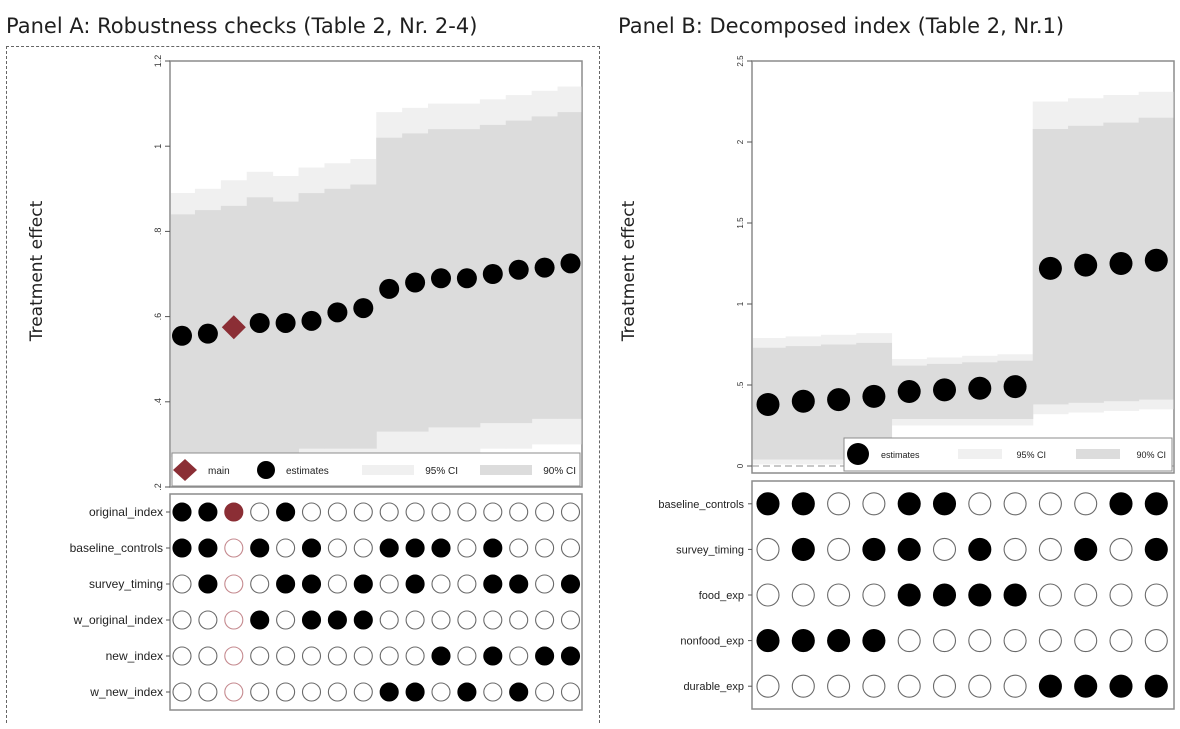 This screenshot has height=729, width=1180. What do you see at coordinates (710, 550) in the screenshot?
I see `spec-row-label: survey_timing` at bounding box center [710, 550].